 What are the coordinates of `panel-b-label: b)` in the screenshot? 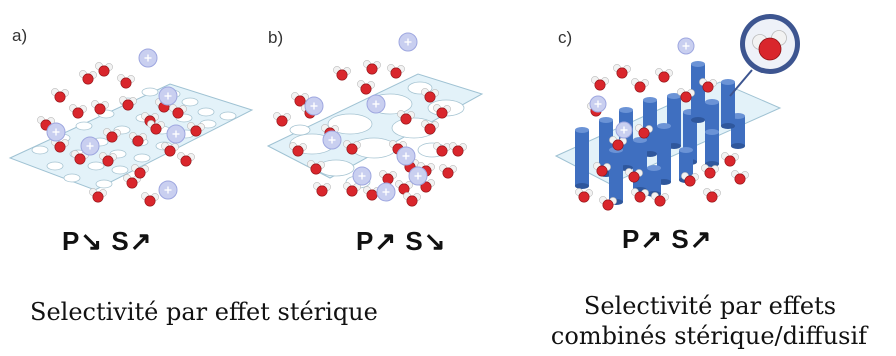 It's located at (276, 37).